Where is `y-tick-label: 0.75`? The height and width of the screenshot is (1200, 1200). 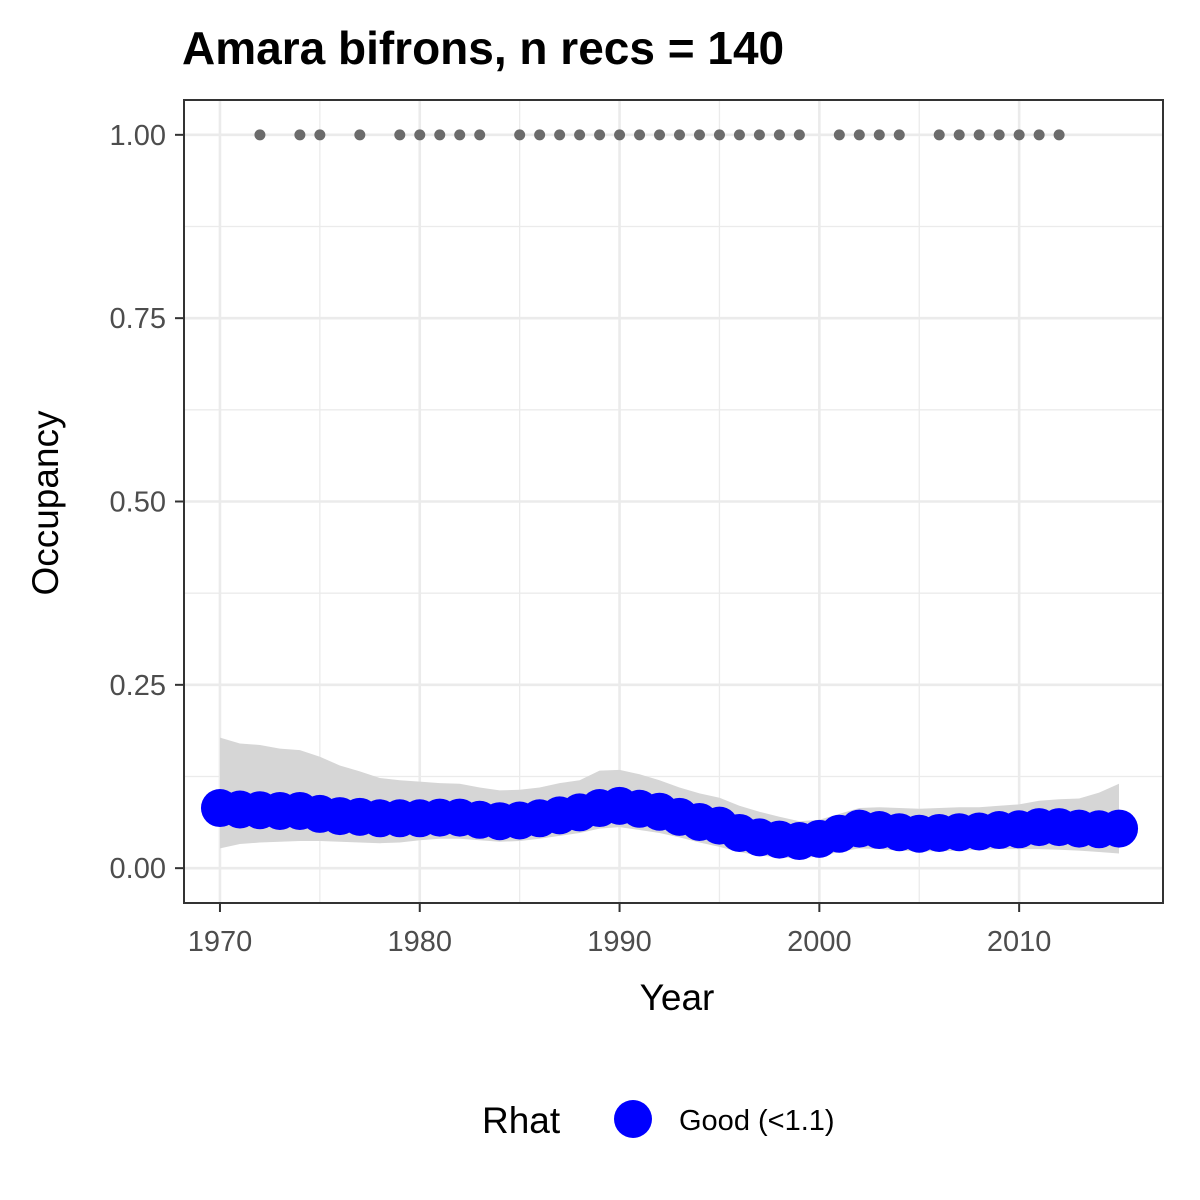 y-tick-label: 0.75 is located at coordinates (138, 319).